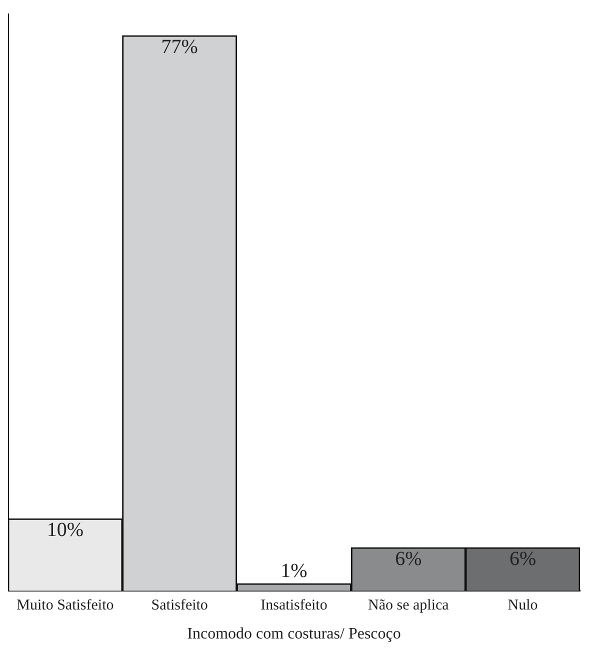 The width and height of the screenshot is (592, 664). Describe the element at coordinates (294, 571) in the screenshot. I see `data-label: 1%` at that location.